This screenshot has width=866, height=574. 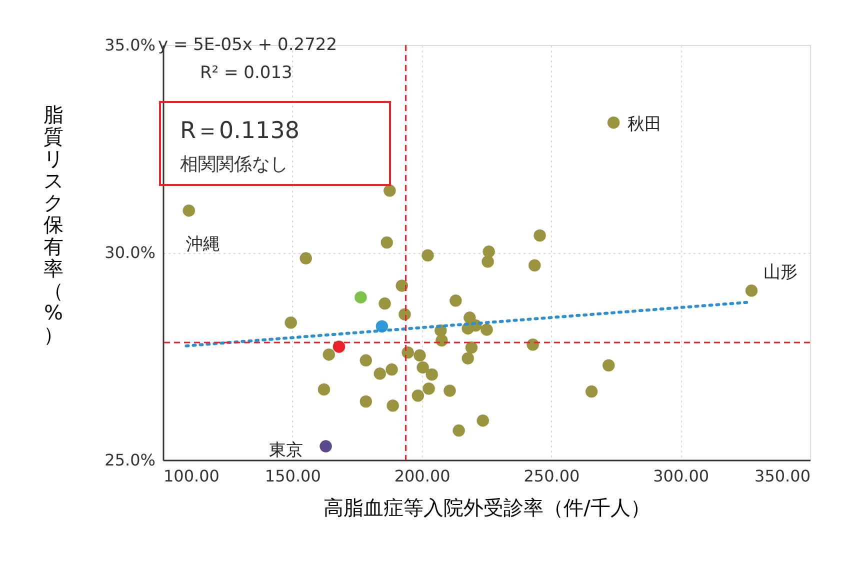 I want to click on x-tick-label: 100.00, so click(x=192, y=476).